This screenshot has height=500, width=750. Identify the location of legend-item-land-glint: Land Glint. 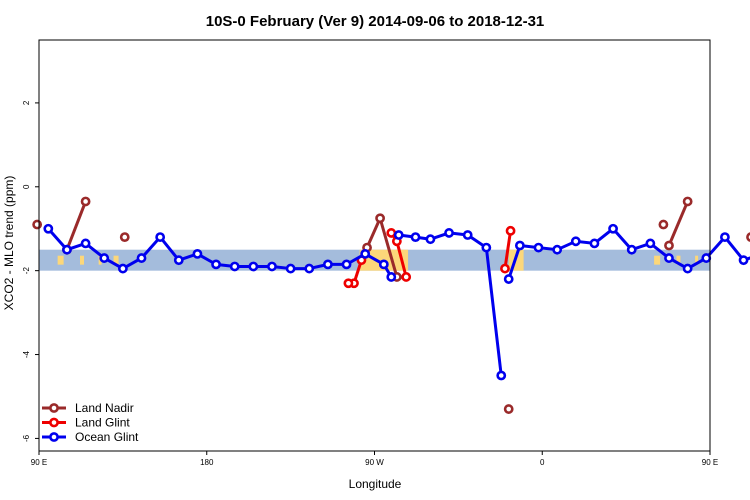
(86, 423).